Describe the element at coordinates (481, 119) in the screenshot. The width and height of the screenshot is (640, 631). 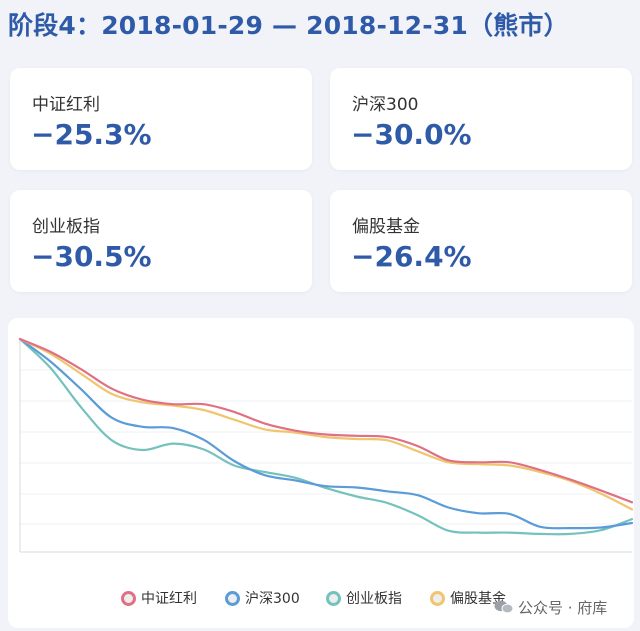
I see `stat-card-csi300: 沪深300 −30.0%` at that location.